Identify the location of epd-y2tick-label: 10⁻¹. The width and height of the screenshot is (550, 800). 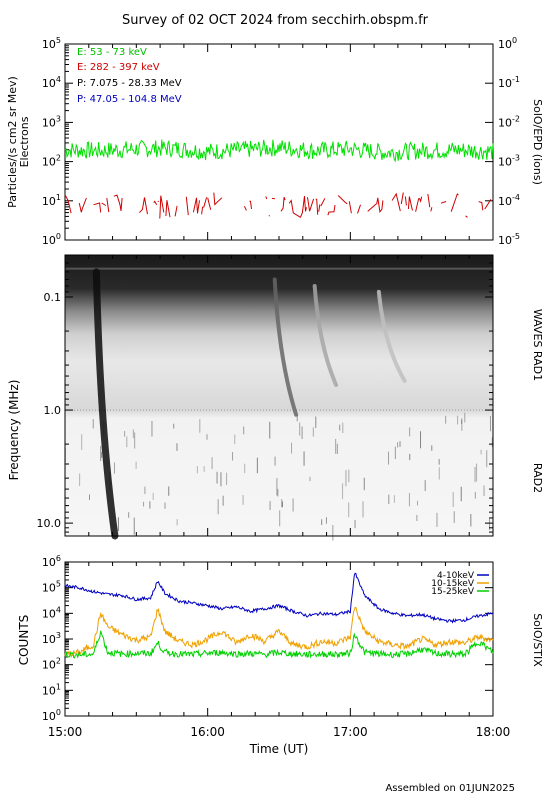
(509, 82).